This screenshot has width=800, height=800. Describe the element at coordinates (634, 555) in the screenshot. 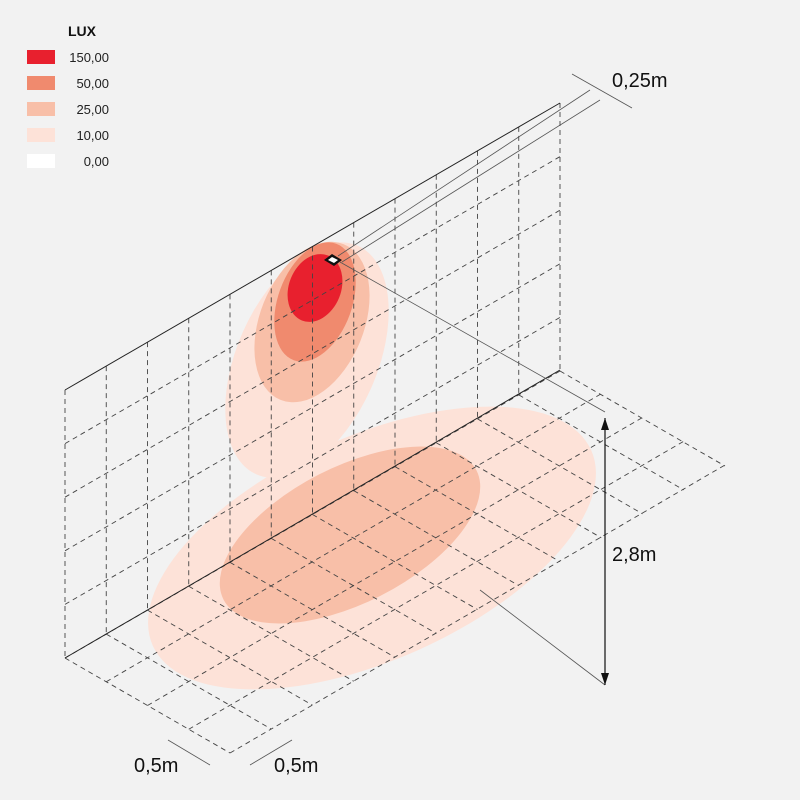

I see `height-label: 2,8m` at that location.